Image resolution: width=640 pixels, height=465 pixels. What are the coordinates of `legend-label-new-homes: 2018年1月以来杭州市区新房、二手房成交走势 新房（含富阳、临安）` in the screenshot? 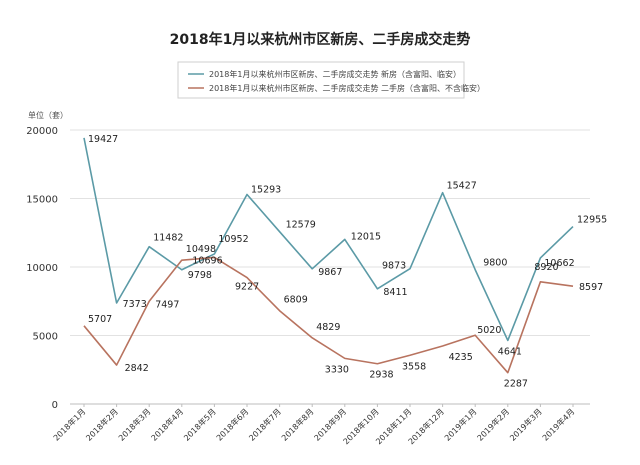 It's located at (335, 74).